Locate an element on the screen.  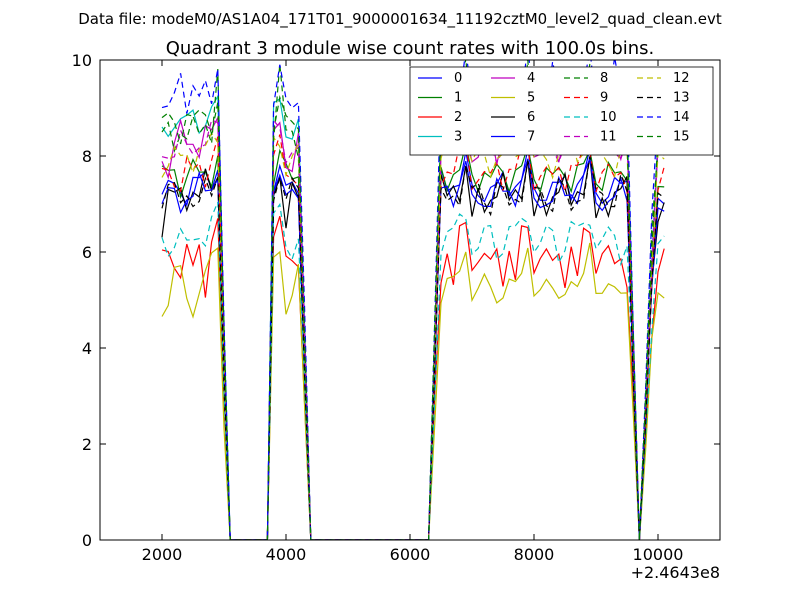
legend-label-9: 9 is located at coordinates (604, 98).